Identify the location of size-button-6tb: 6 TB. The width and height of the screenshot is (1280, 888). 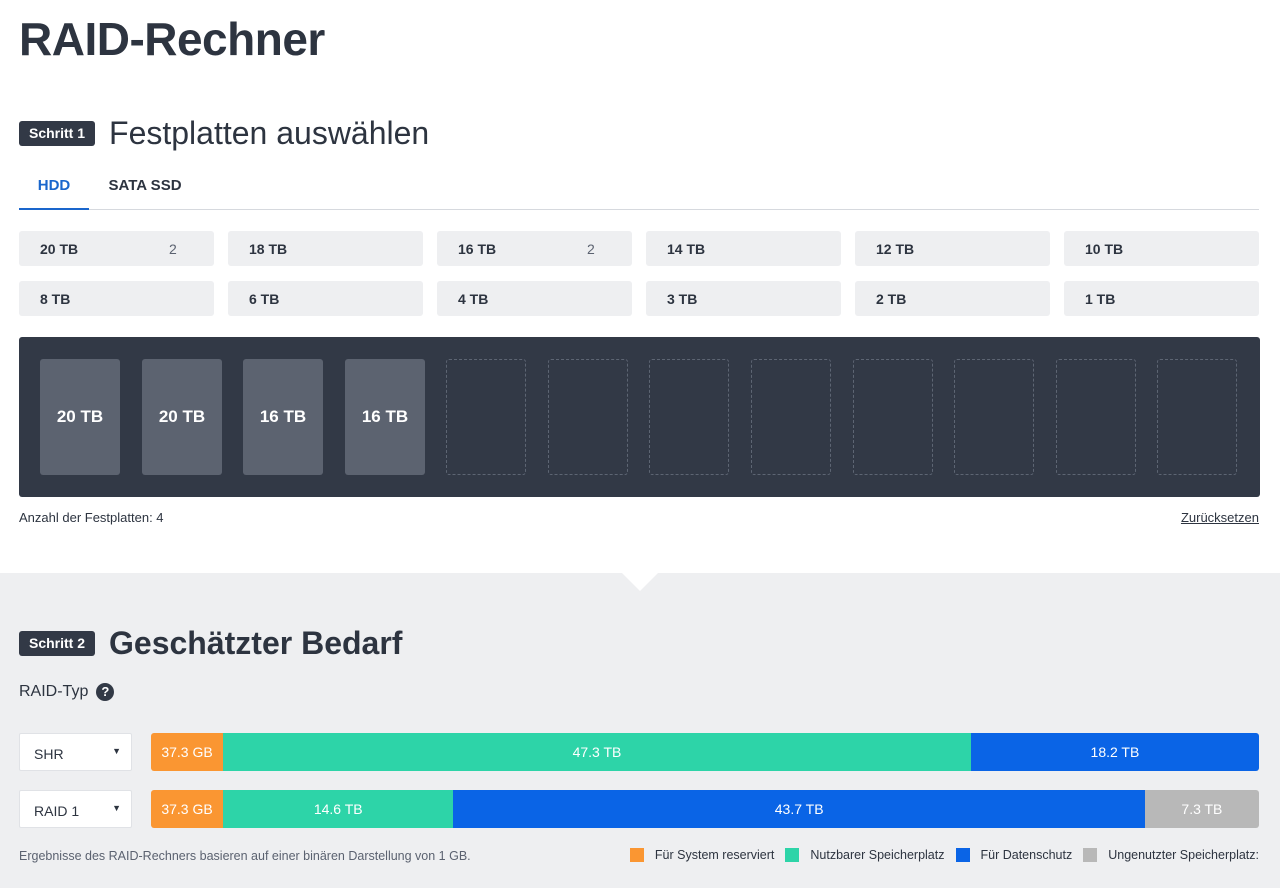
(325, 298).